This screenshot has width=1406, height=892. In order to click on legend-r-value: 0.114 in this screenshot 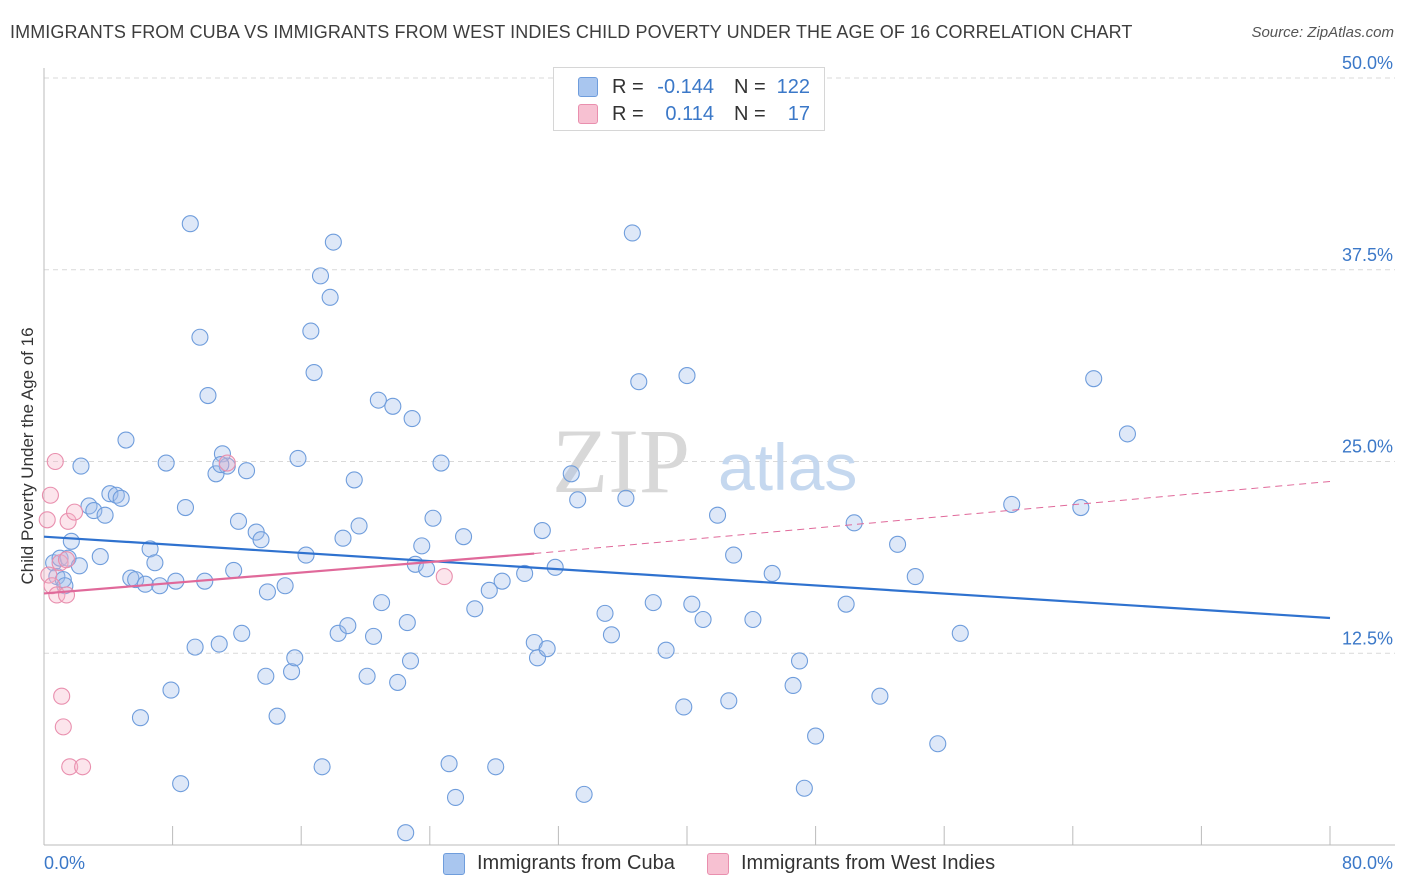, I will do `click(689, 113)`.